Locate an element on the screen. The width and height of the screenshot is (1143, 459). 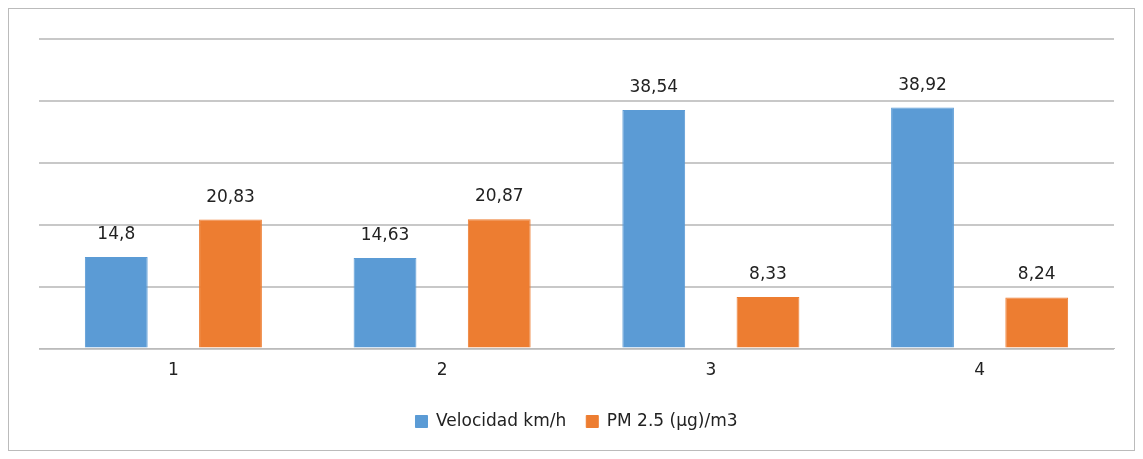
data-label: 8,33 is located at coordinates (768, 272).